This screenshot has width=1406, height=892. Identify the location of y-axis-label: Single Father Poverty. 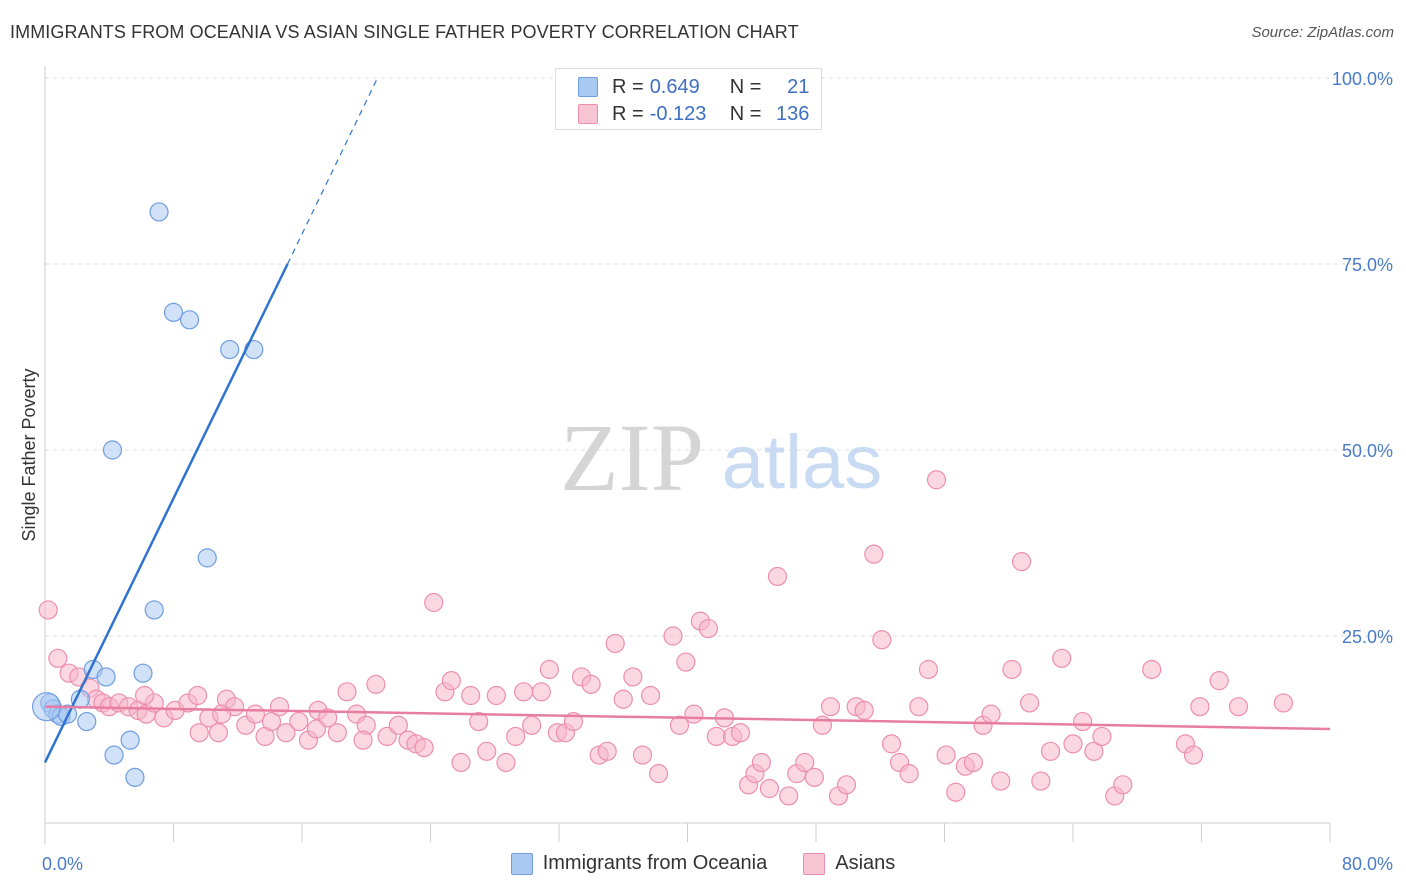
(29, 454).